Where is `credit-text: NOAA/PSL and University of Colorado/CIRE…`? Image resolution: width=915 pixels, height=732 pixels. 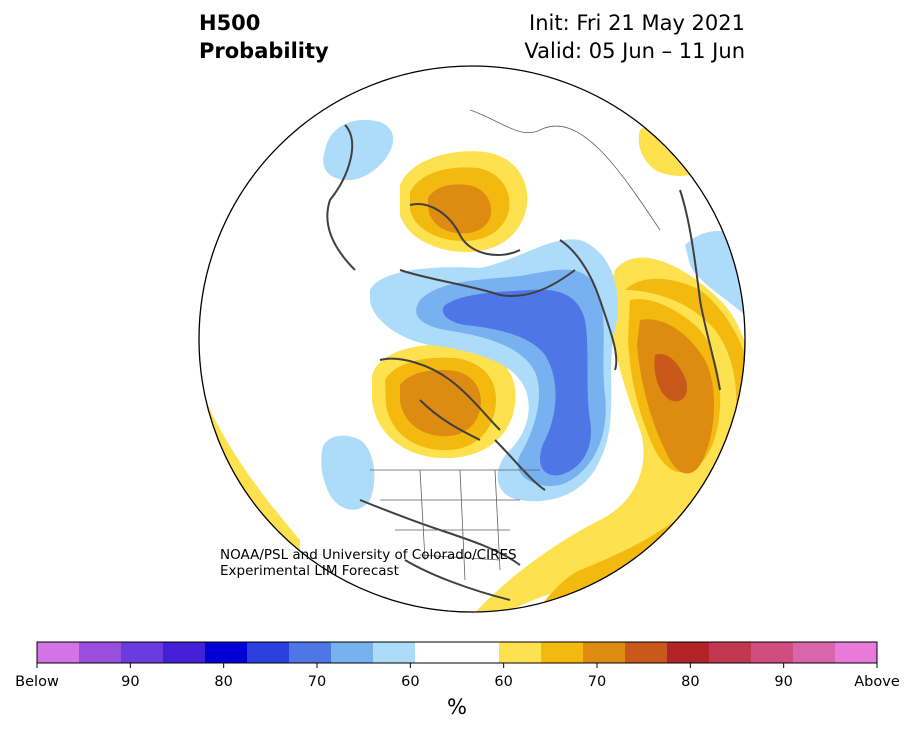
credit-text: NOAA/PSL and University of Colorado/CIRE… is located at coordinates (368, 563).